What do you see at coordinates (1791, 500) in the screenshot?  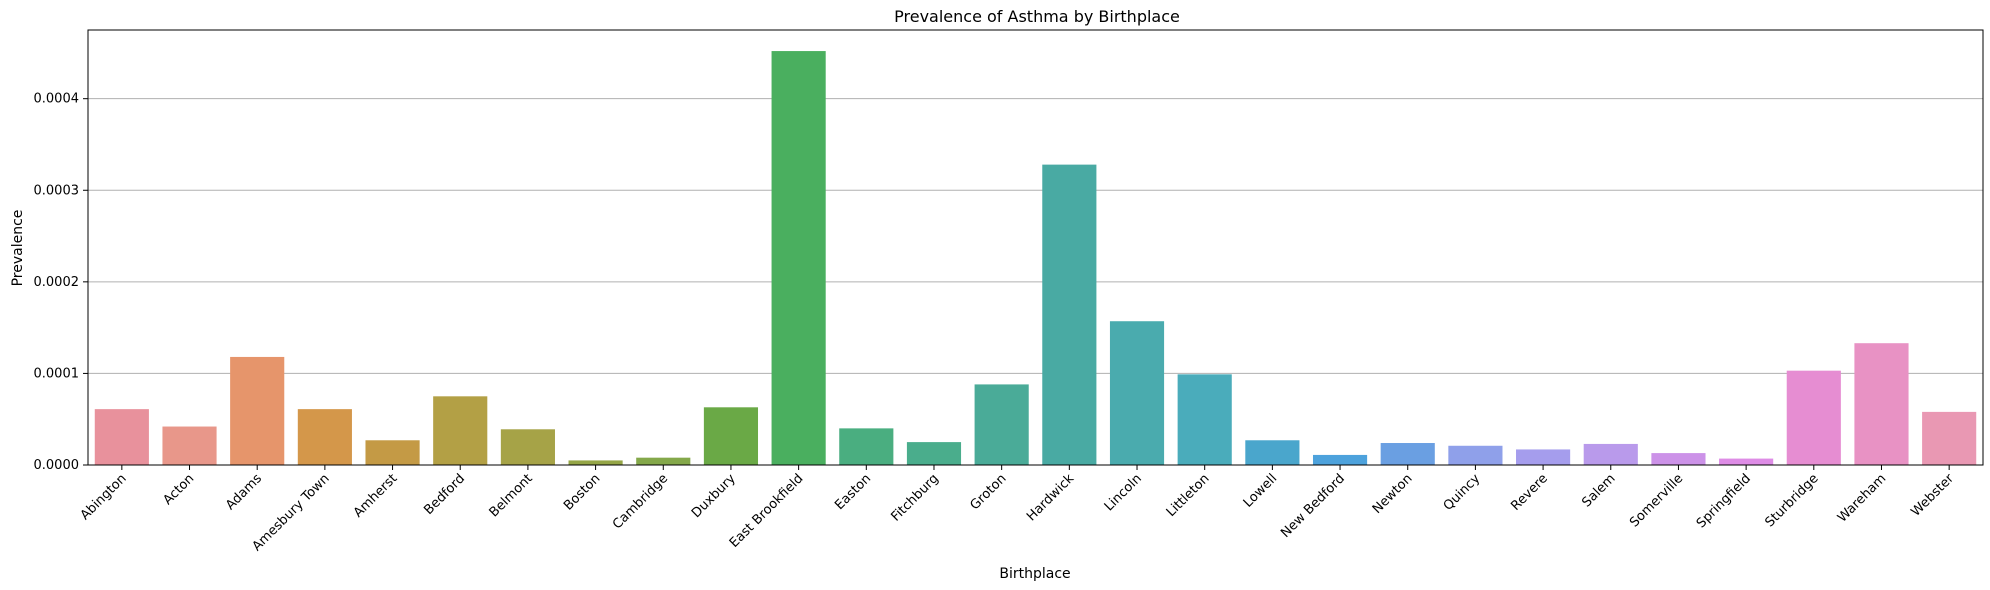 I see `x-tick-label: Sturbridge` at bounding box center [1791, 500].